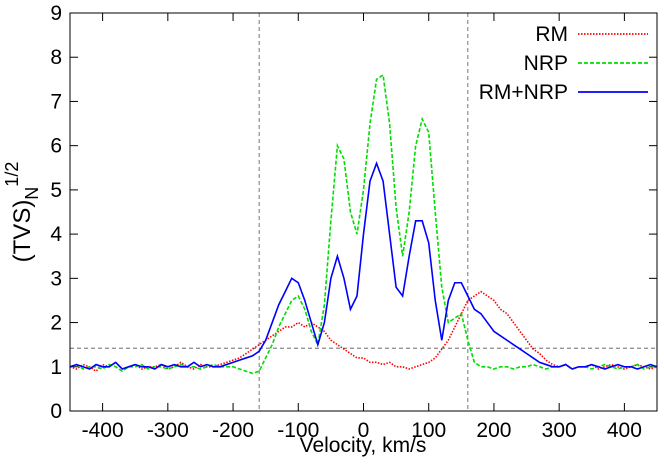  Describe the element at coordinates (168, 430) in the screenshot. I see `x-tick-label: -300` at that location.